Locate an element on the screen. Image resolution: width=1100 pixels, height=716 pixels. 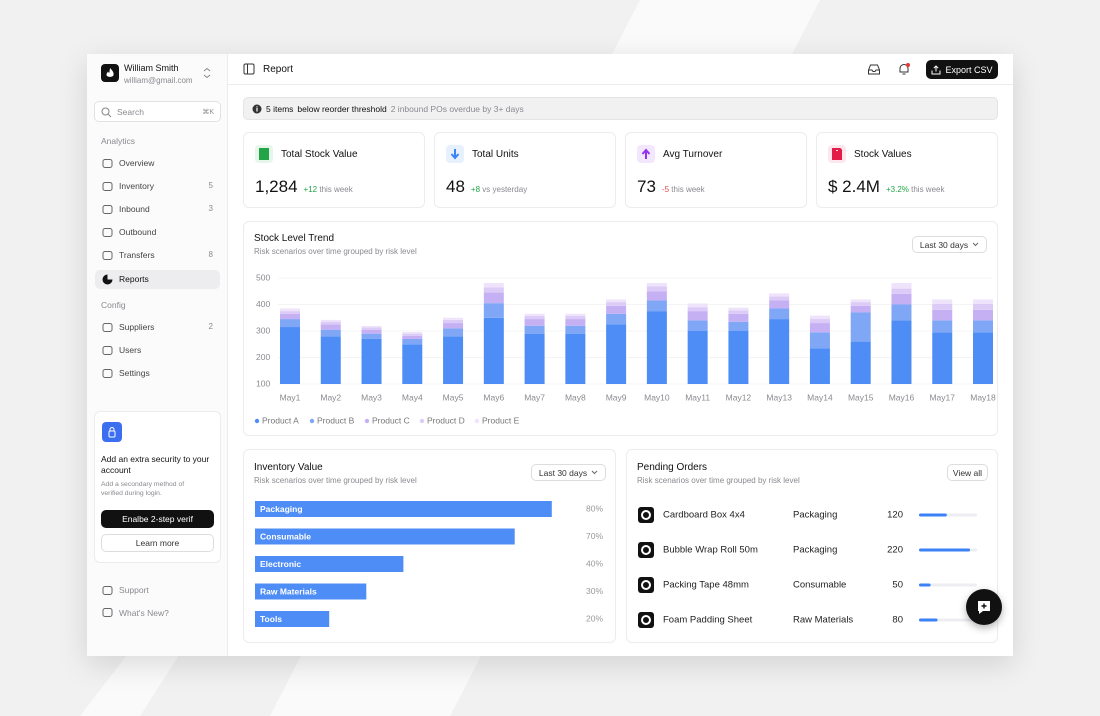
chat-button is located at coordinates (984, 607).